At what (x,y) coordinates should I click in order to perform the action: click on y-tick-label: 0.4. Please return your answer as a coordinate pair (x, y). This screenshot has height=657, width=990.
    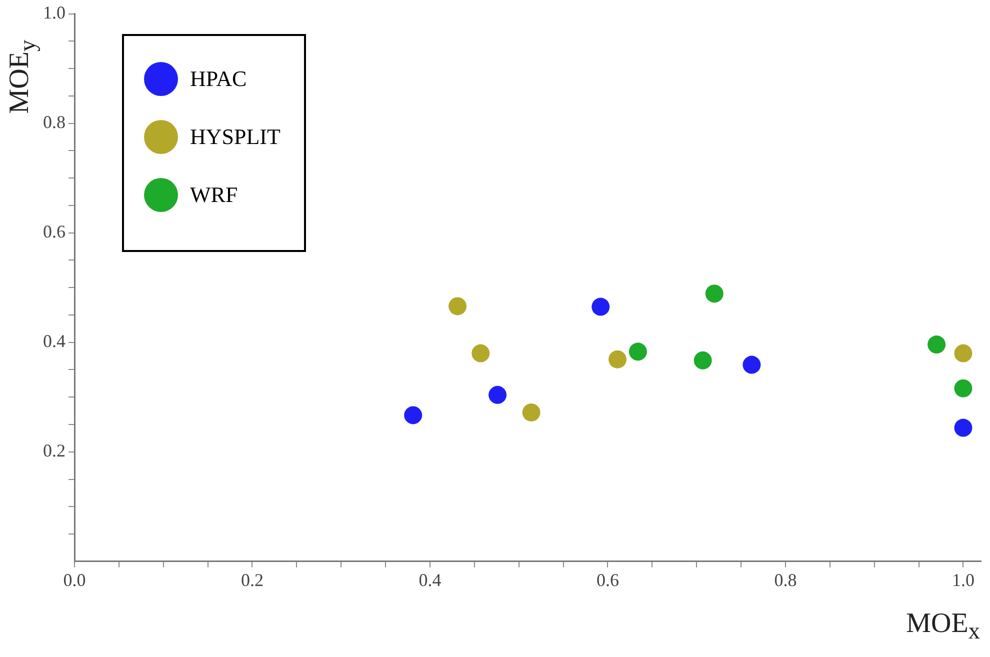
    Looking at the image, I should click on (54, 341).